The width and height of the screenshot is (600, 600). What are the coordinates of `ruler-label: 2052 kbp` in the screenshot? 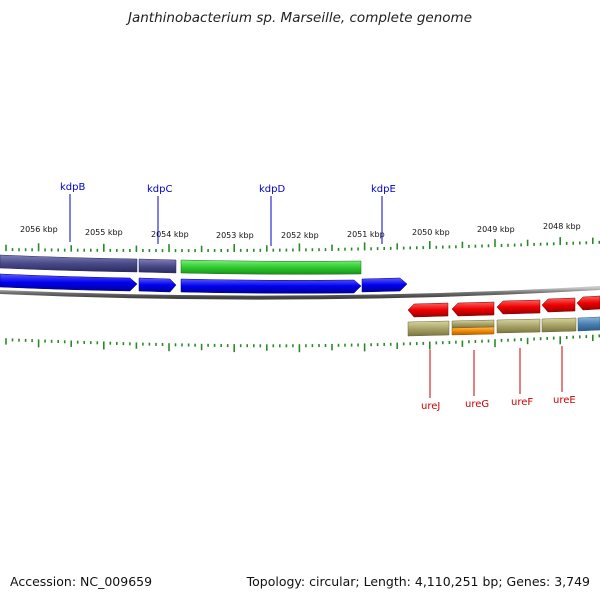 It's located at (300, 235).